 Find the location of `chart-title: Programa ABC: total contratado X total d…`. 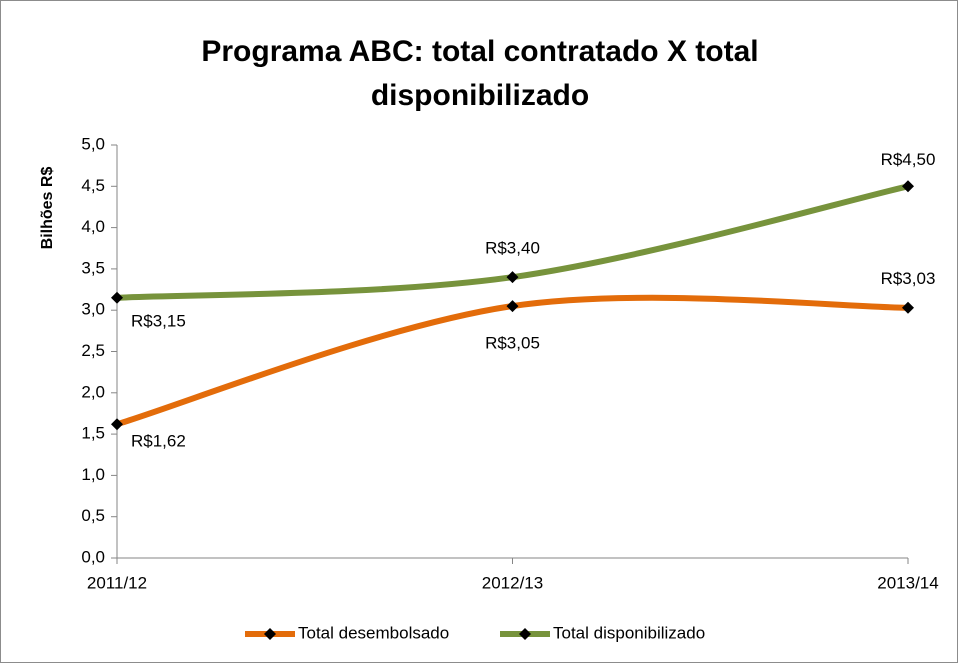

chart-title: Programa ABC: total contratado X total d… is located at coordinates (480, 73).